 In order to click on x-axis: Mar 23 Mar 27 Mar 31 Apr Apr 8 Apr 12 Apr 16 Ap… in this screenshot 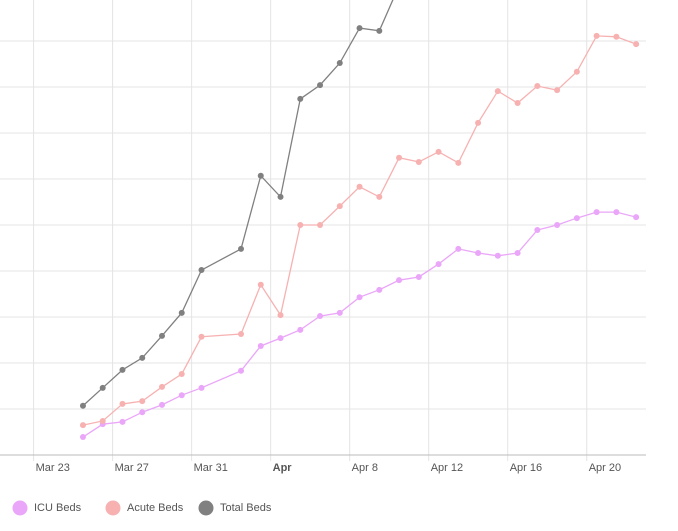, I will do `click(323, 464)`.